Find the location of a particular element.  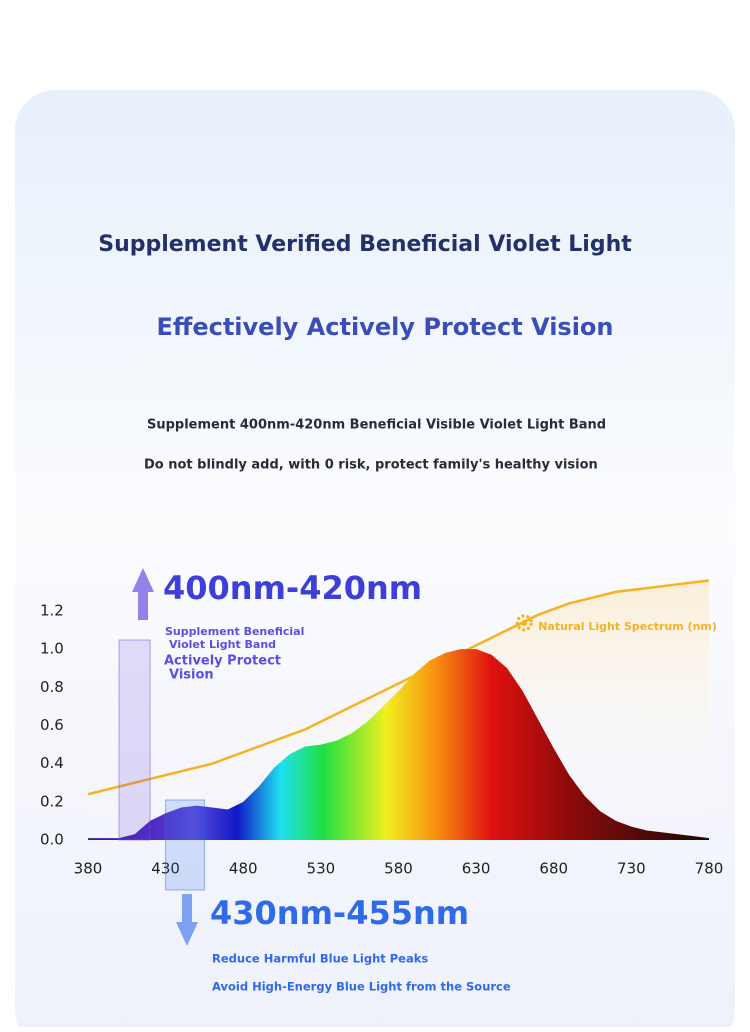

y-tick-label: 0.0 is located at coordinates (52, 840).